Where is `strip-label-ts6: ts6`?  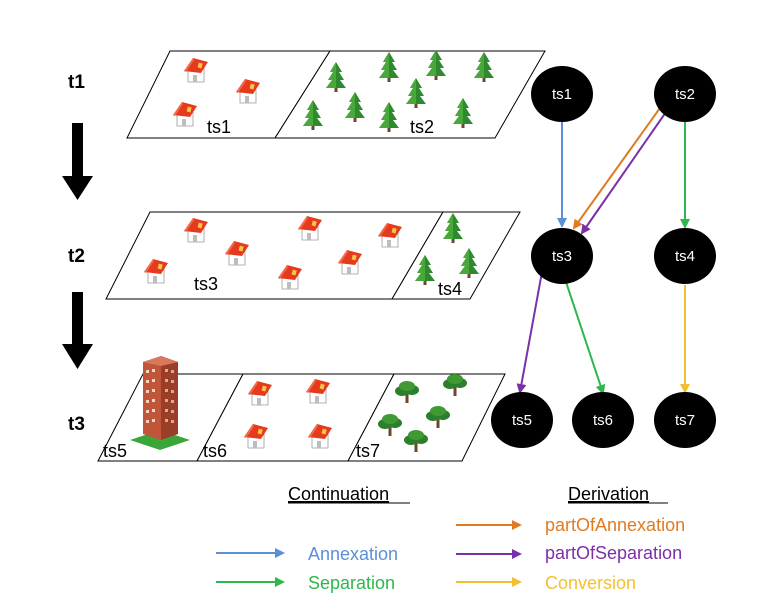
strip-label-ts6: ts6 is located at coordinates (215, 451).